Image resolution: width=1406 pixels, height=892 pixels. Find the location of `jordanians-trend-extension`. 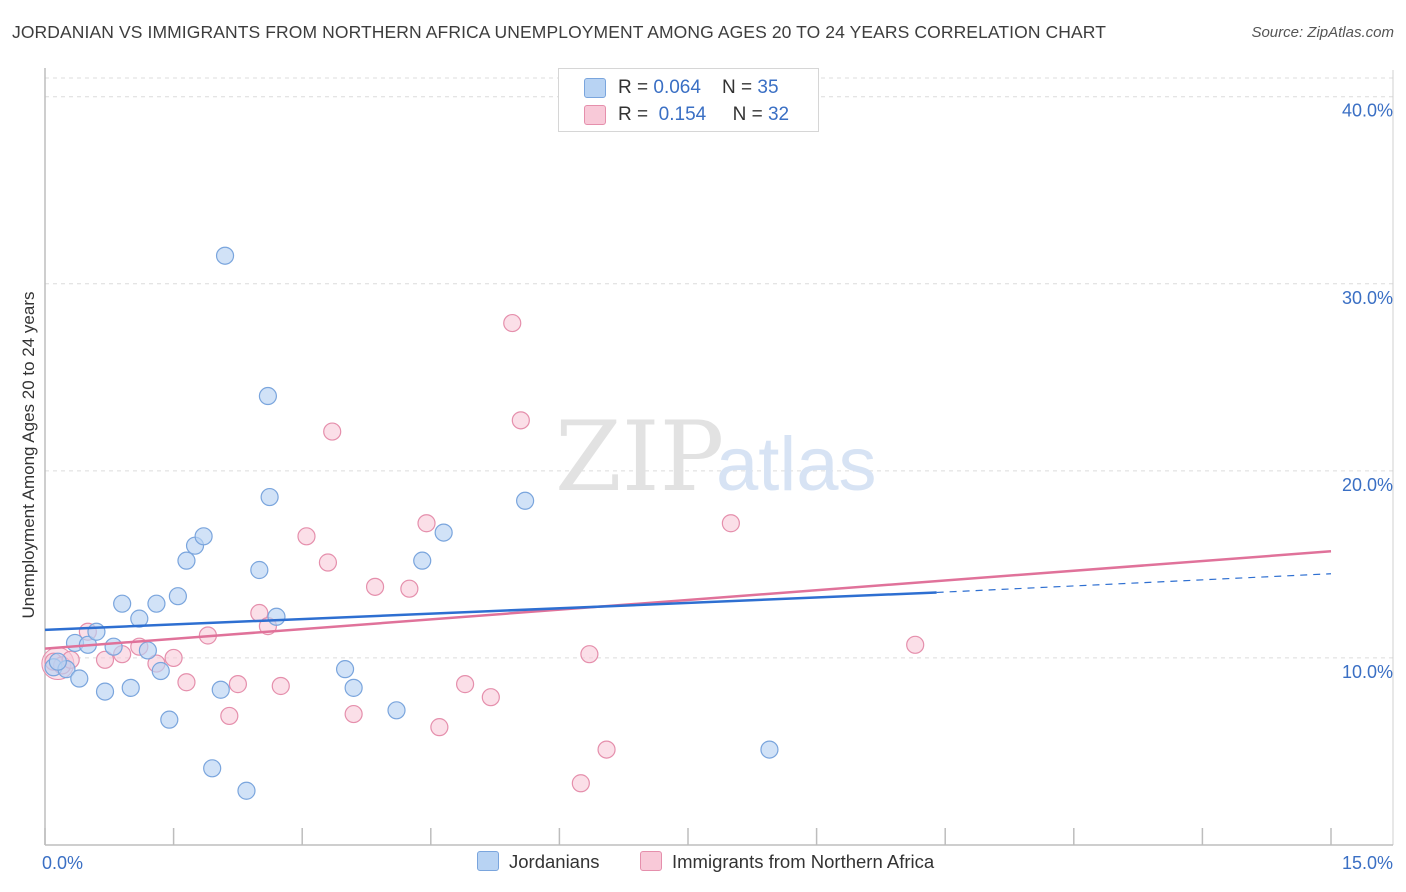

jordanians-trend-extension is located at coordinates (1134, 583).